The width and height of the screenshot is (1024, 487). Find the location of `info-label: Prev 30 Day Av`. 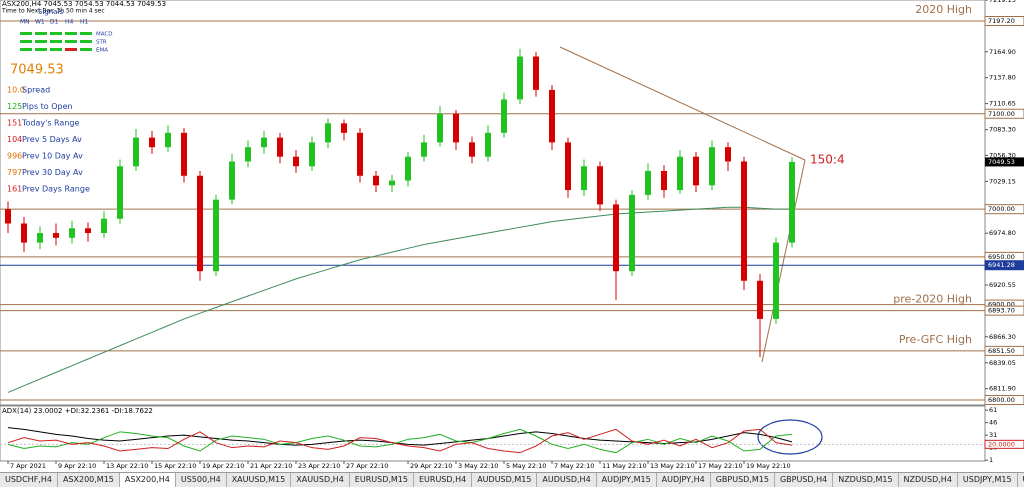

info-label: Prev 30 Day Av is located at coordinates (52, 172).